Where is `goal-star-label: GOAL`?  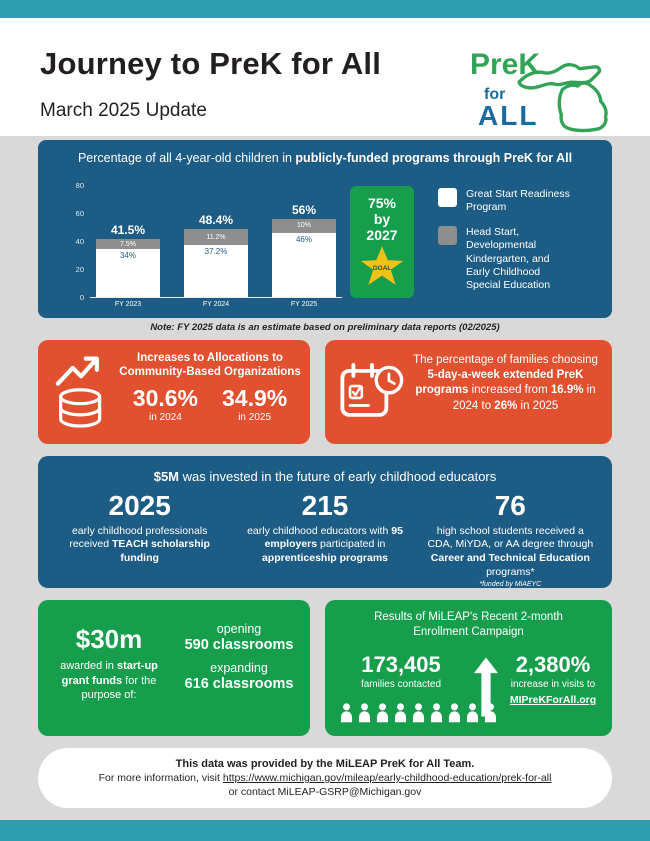 goal-star-label: GOAL is located at coordinates (382, 268).